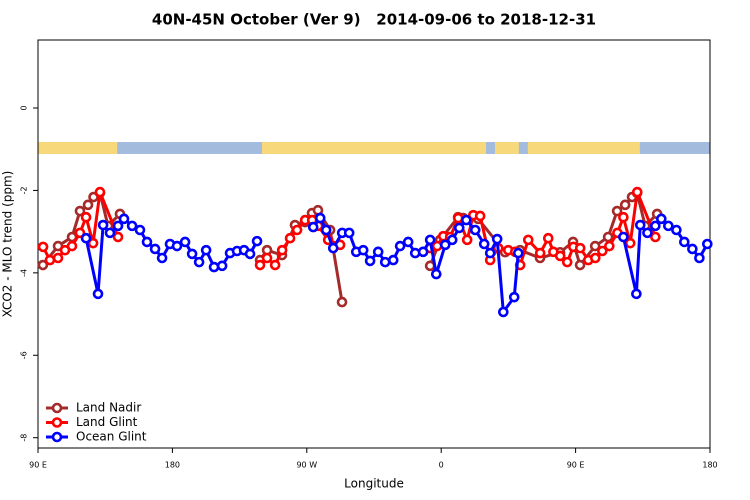 The width and height of the screenshot is (750, 500). What do you see at coordinates (441, 465) in the screenshot?
I see `x-tick-label: 0` at bounding box center [441, 465].